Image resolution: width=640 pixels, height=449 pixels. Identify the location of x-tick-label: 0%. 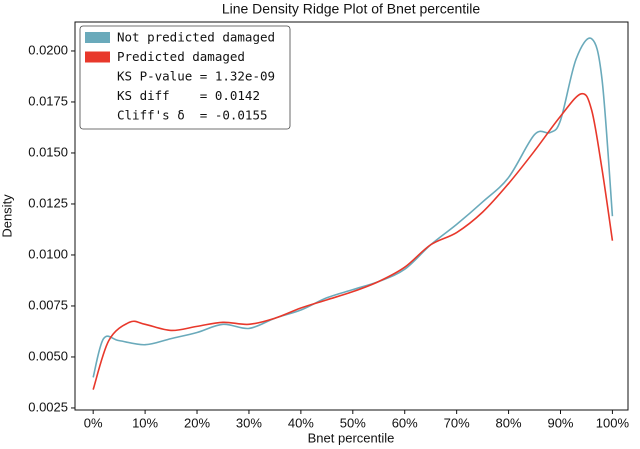
(93, 422).